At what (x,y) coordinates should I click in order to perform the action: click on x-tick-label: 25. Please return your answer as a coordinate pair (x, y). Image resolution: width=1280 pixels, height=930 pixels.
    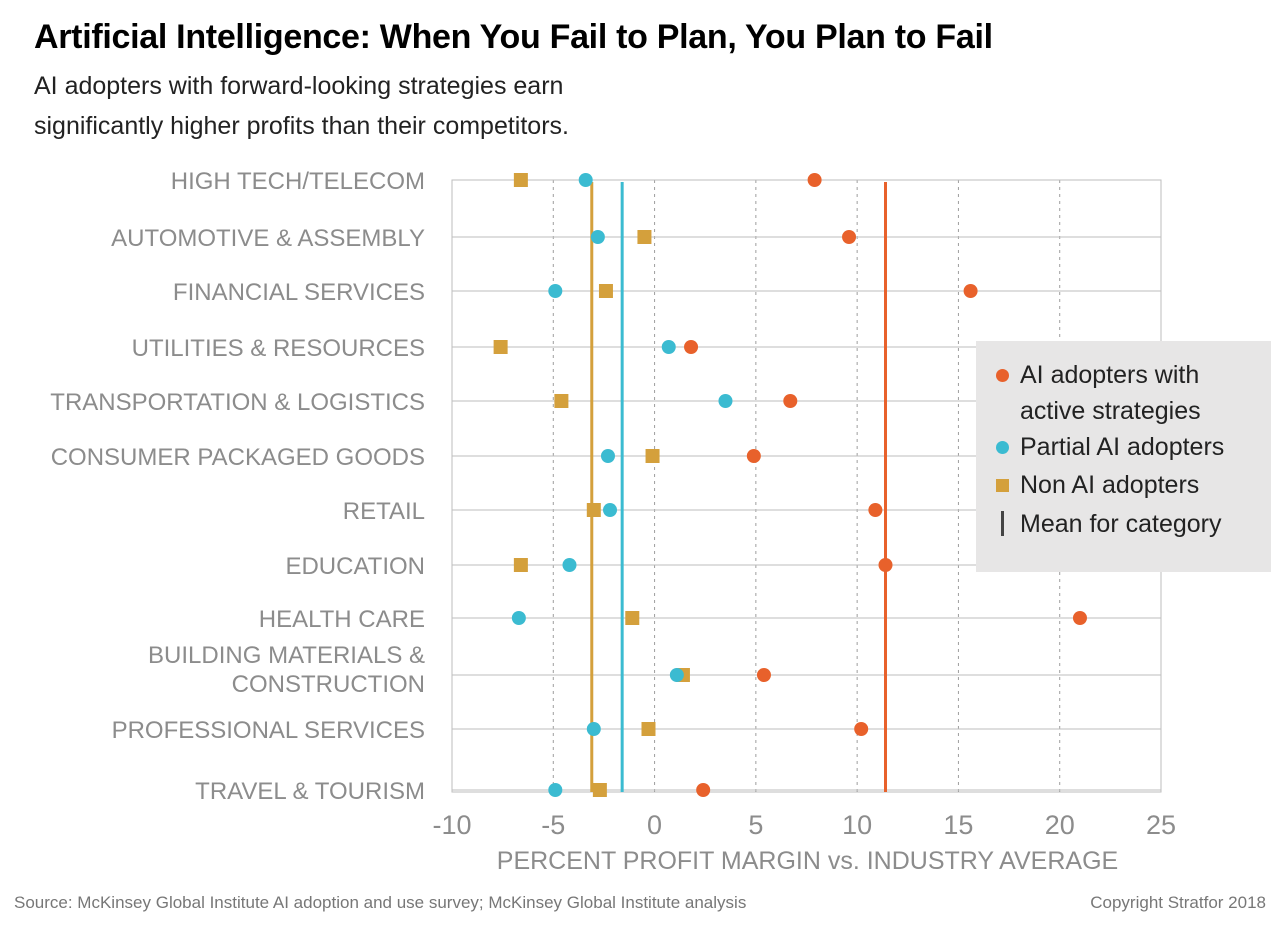
    Looking at the image, I should click on (1161, 825).